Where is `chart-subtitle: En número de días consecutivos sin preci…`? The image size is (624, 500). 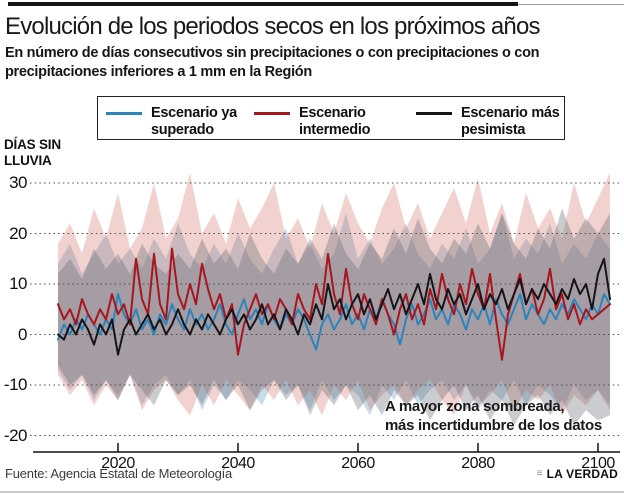
chart-subtitle: En número de días consecutivos sin preci… is located at coordinates (311, 63).